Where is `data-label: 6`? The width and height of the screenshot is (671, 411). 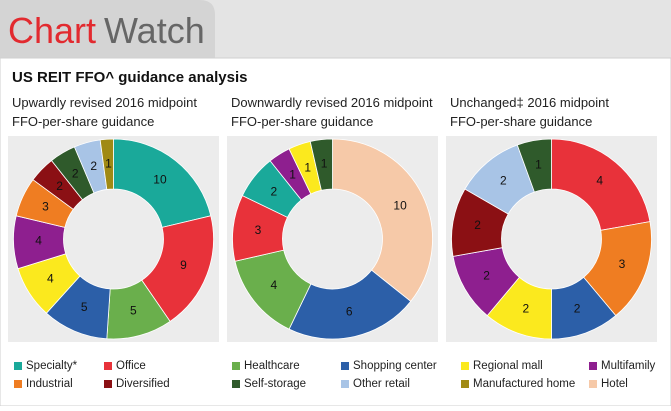 data-label: 6 is located at coordinates (349, 311).